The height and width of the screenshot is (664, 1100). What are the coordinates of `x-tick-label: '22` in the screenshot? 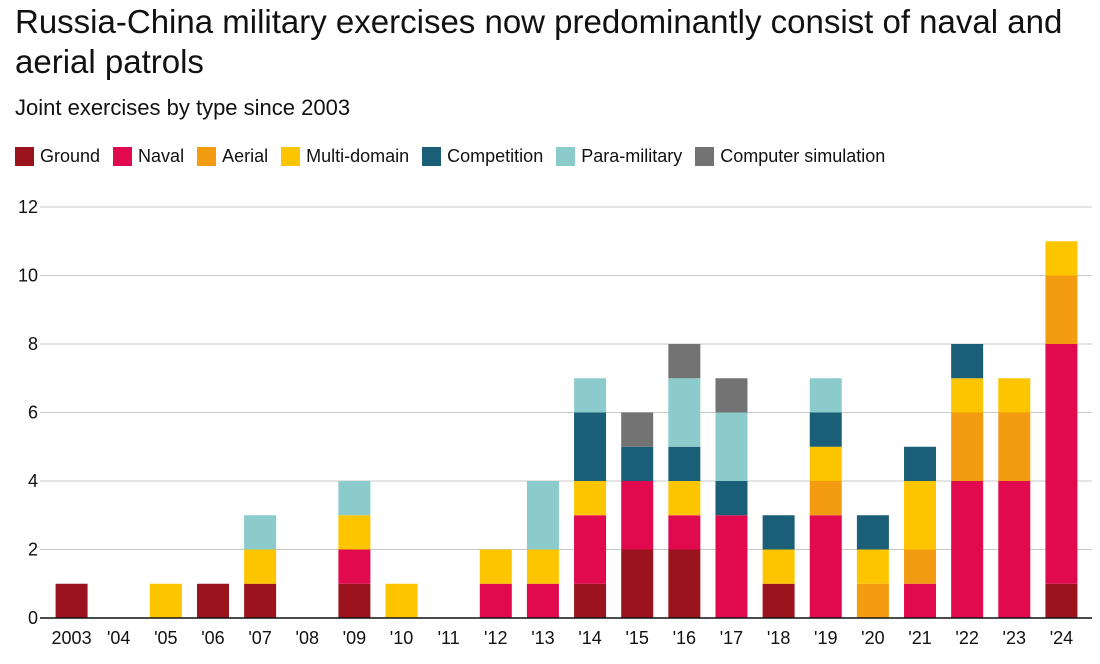 It's located at (966, 638).